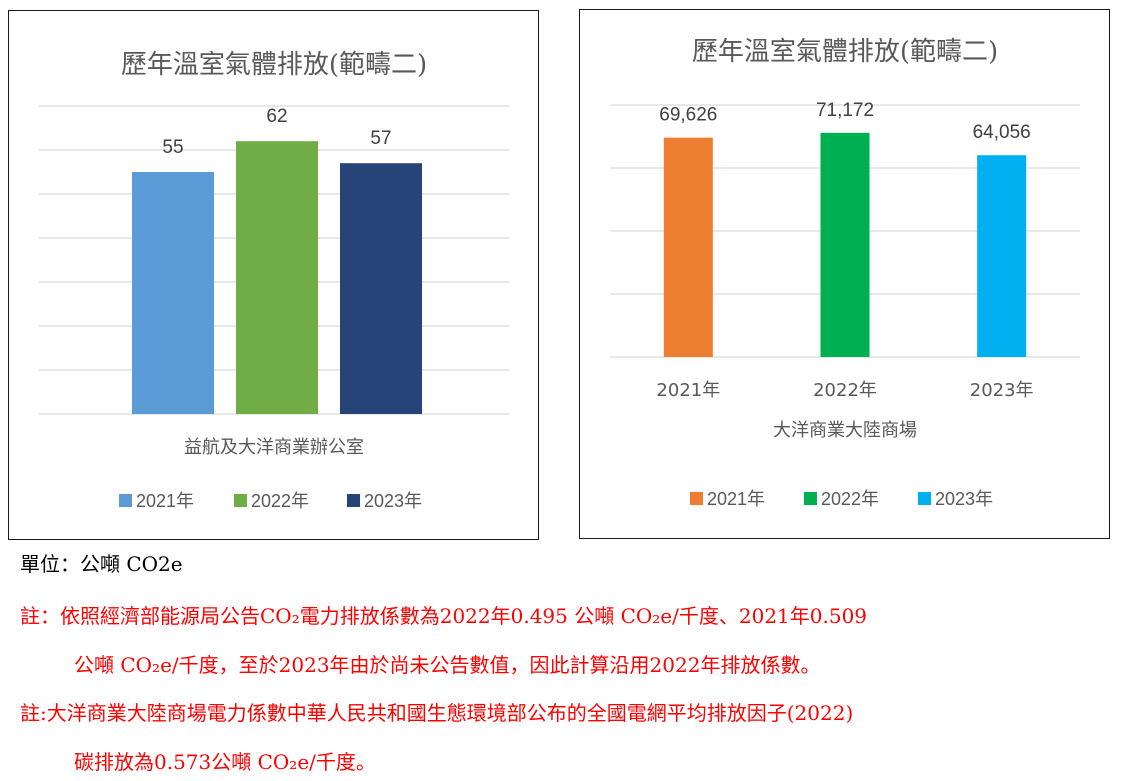 The image size is (1131, 781). I want to click on category-label: 2022年, so click(845, 390).